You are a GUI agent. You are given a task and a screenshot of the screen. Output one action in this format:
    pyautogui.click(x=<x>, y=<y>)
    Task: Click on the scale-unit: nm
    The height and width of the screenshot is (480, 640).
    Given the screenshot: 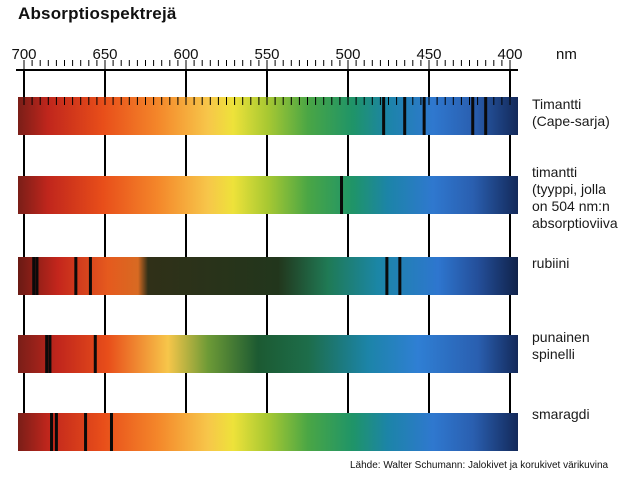 What is the action you would take?
    pyautogui.click(x=566, y=54)
    